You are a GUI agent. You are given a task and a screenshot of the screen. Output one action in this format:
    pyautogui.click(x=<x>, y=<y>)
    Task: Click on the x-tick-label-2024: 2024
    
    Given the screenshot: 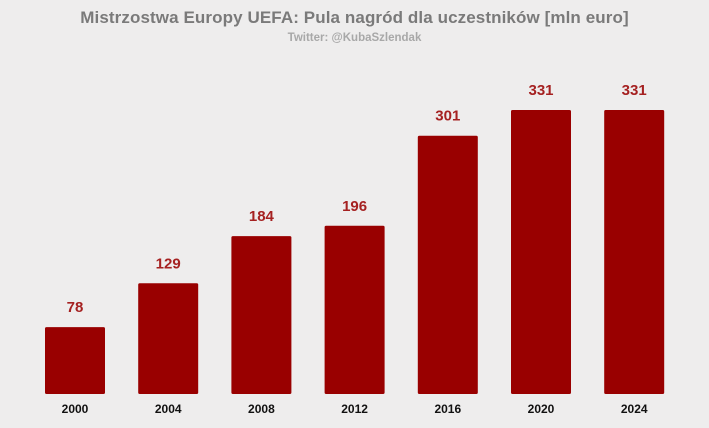 What is the action you would take?
    pyautogui.click(x=634, y=409)
    